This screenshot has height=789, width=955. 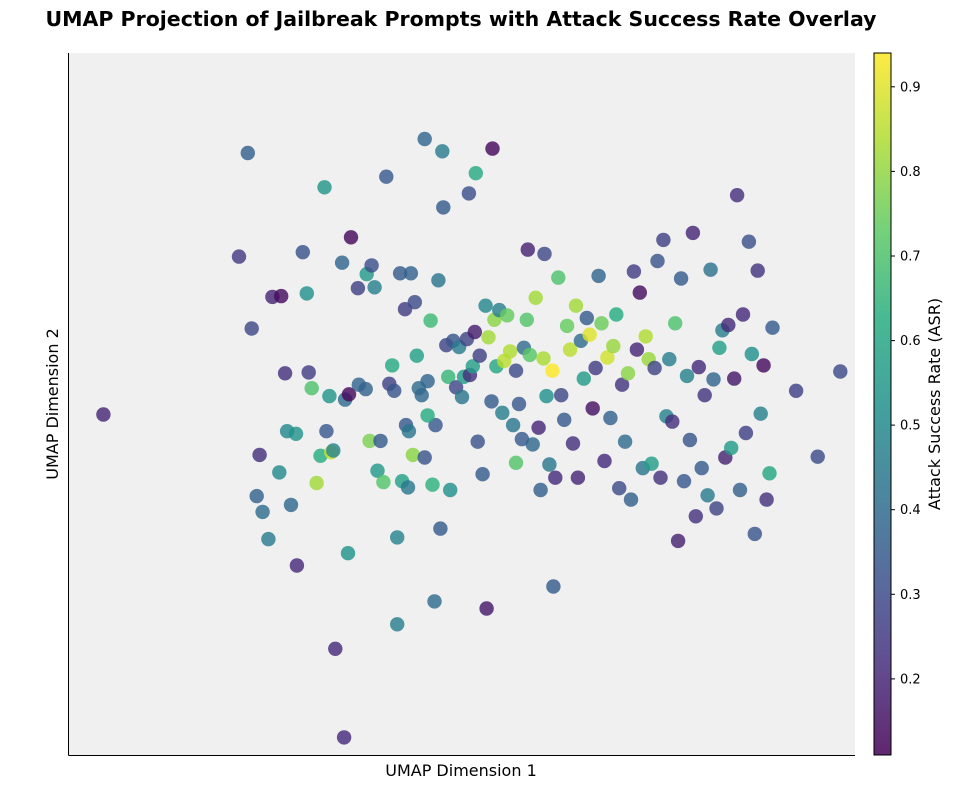 I want to click on y-axis-label: UMAP Dimension 2, so click(x=52, y=404).